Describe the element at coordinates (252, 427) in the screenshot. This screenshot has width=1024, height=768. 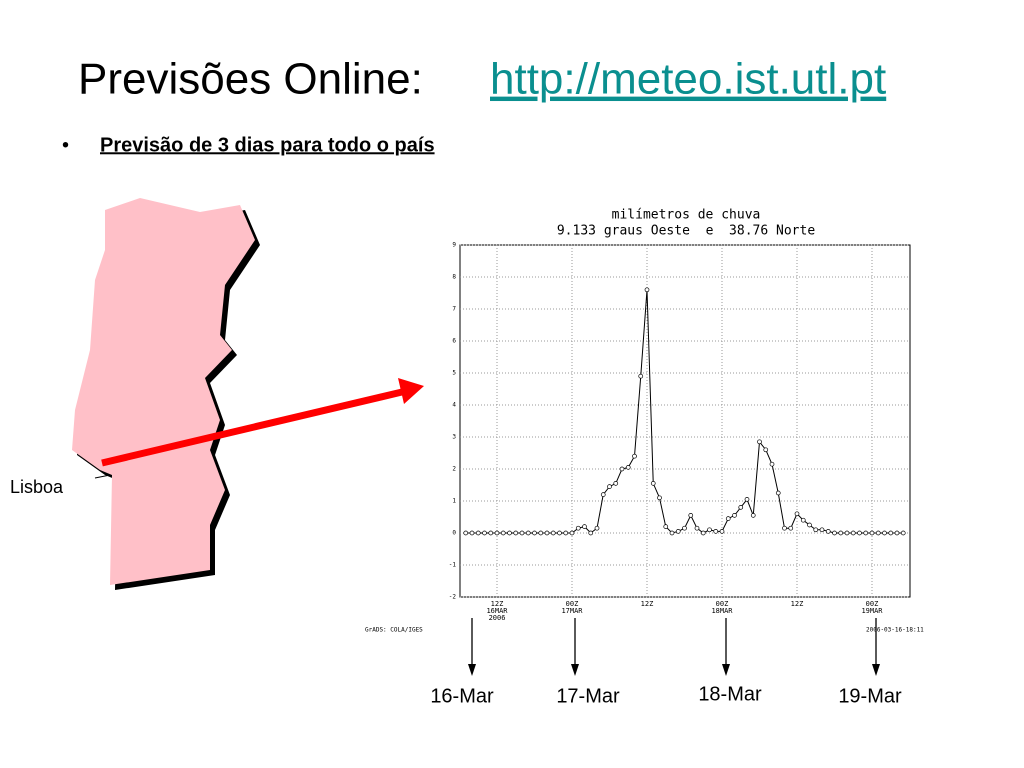
I see `red-arrow` at that location.